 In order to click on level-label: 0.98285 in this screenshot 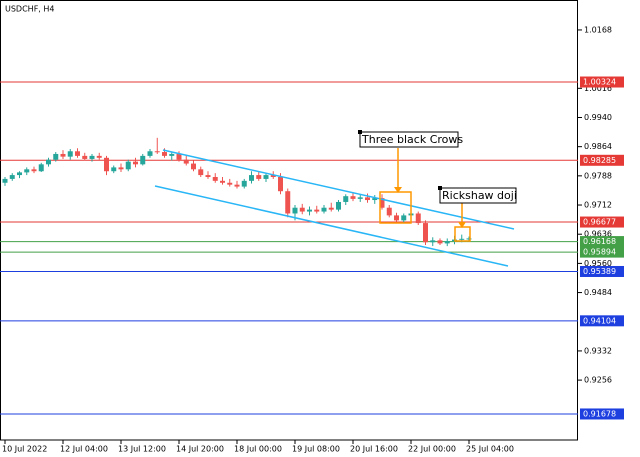, I will do `click(599, 160)`.